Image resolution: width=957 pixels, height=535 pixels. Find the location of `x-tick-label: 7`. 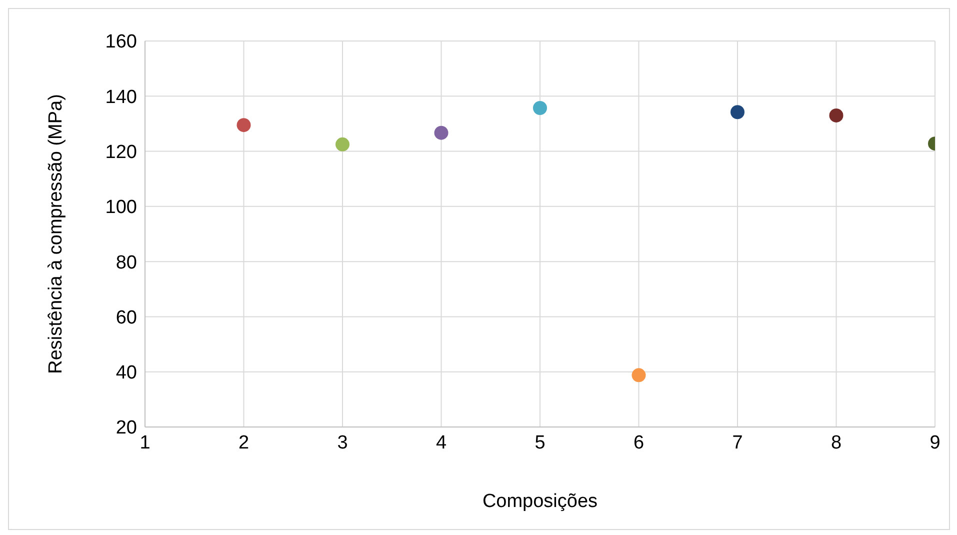

x-tick-label: 7 is located at coordinates (737, 443).